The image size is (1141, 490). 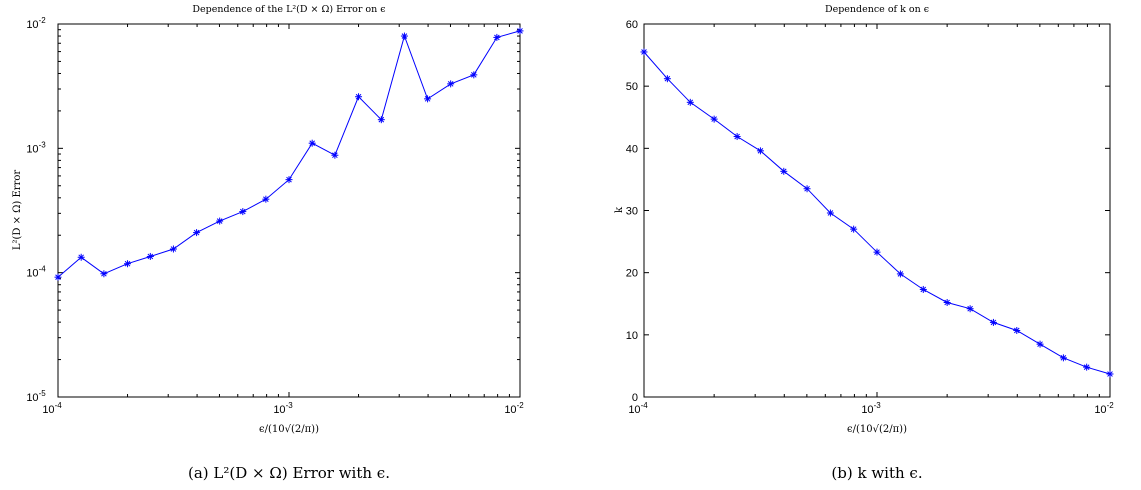 What do you see at coordinates (632, 25) in the screenshot?
I see `chart-b-ytick-label: 60` at bounding box center [632, 25].